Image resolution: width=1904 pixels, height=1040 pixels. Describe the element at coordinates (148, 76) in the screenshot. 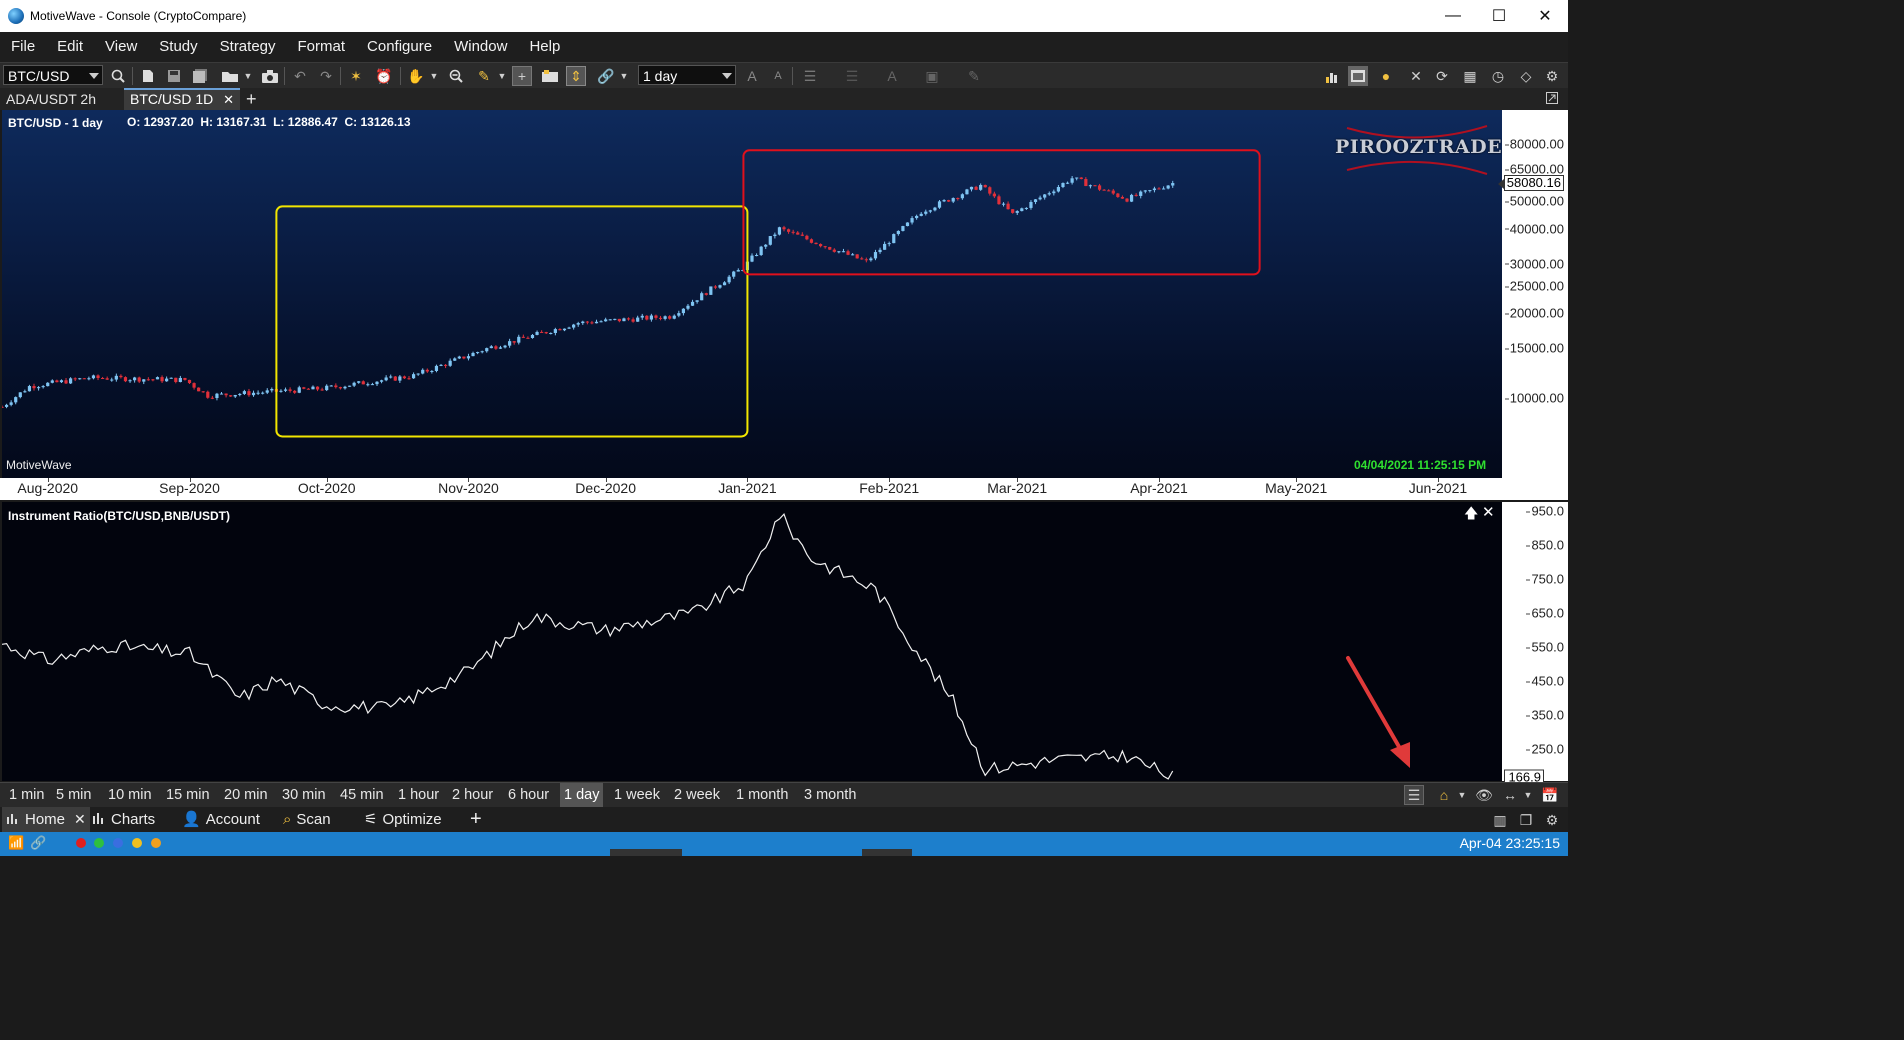

I see `new-document-icon` at that location.